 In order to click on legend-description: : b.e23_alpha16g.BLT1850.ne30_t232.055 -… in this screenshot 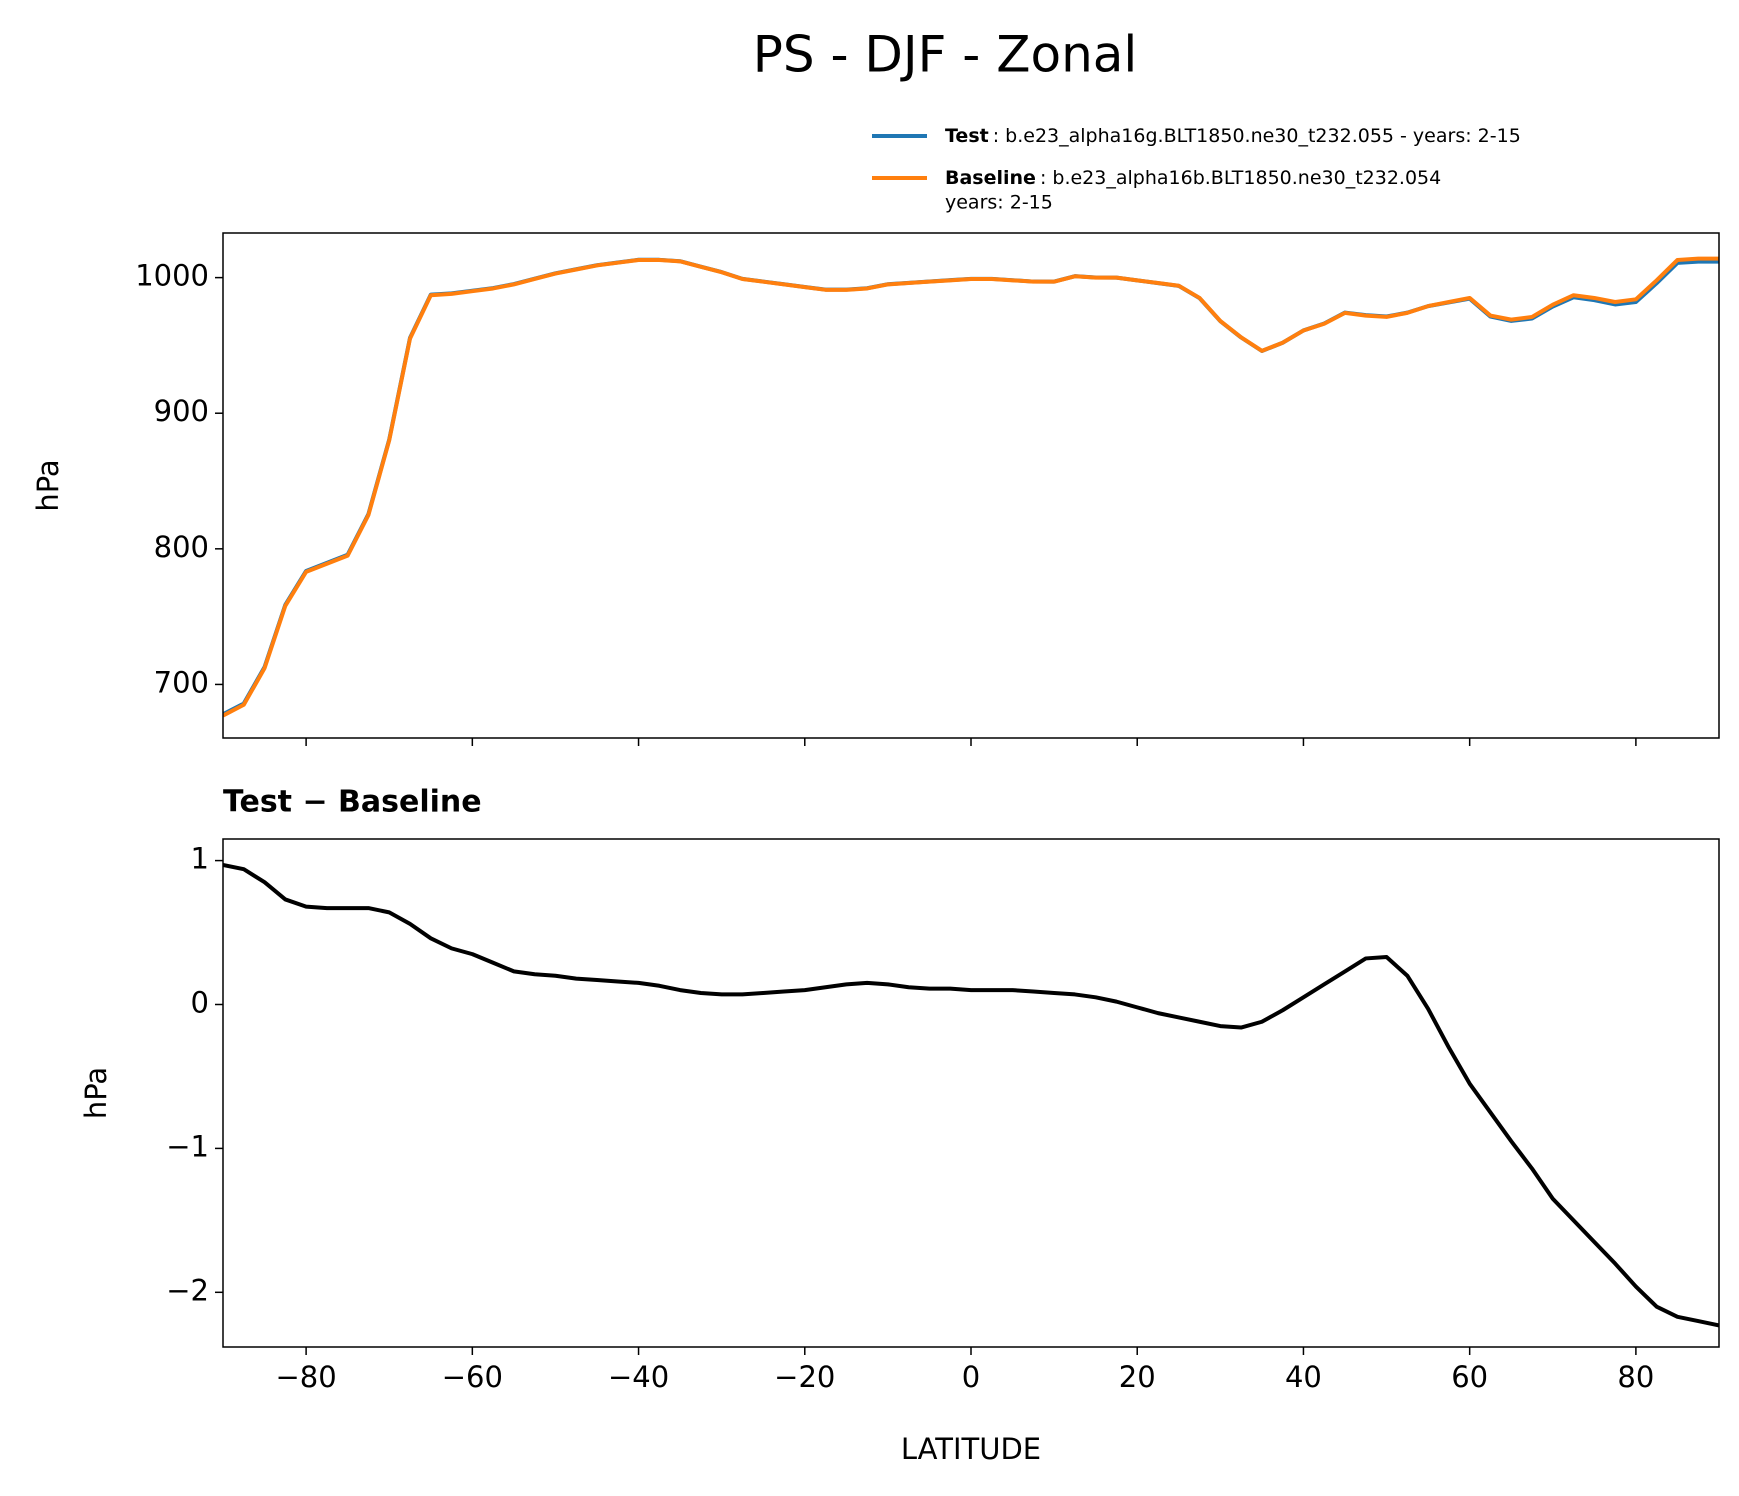, I will do `click(1257, 136)`.